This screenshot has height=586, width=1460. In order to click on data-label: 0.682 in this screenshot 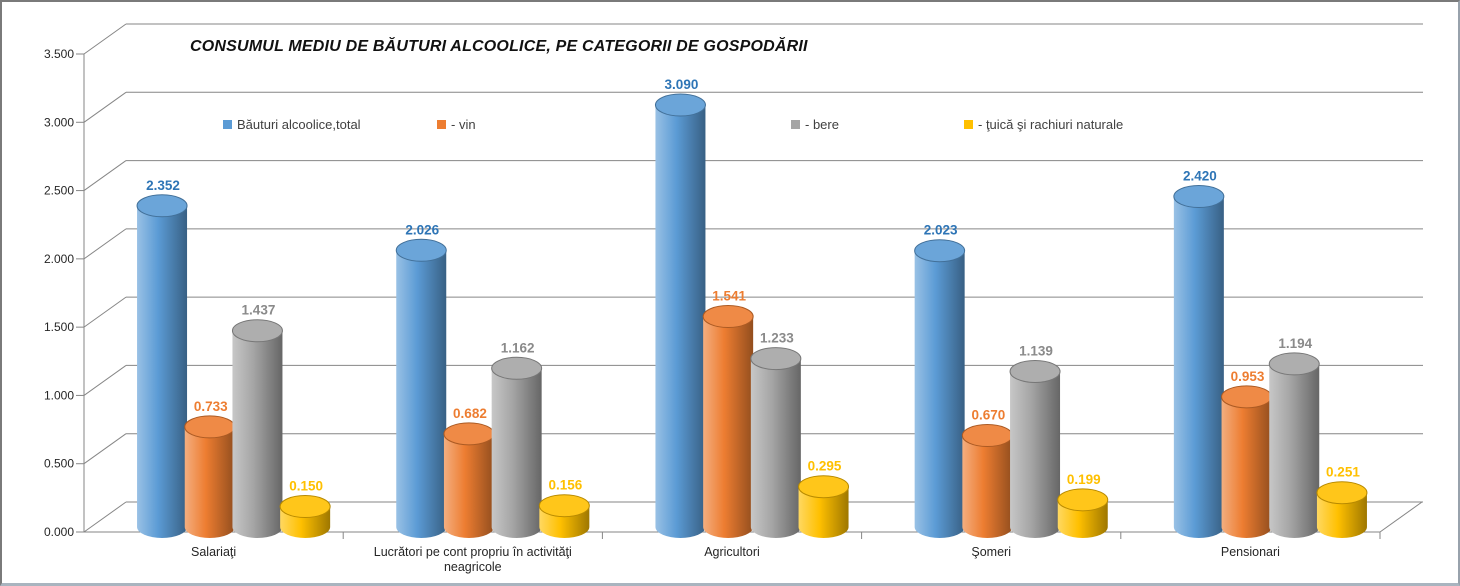, I will do `click(470, 413)`.